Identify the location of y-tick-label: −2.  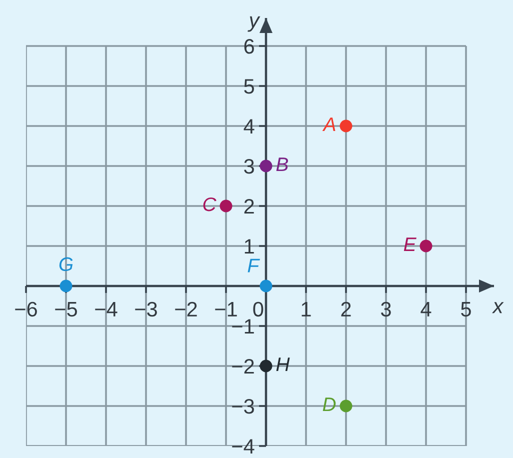
(243, 366).